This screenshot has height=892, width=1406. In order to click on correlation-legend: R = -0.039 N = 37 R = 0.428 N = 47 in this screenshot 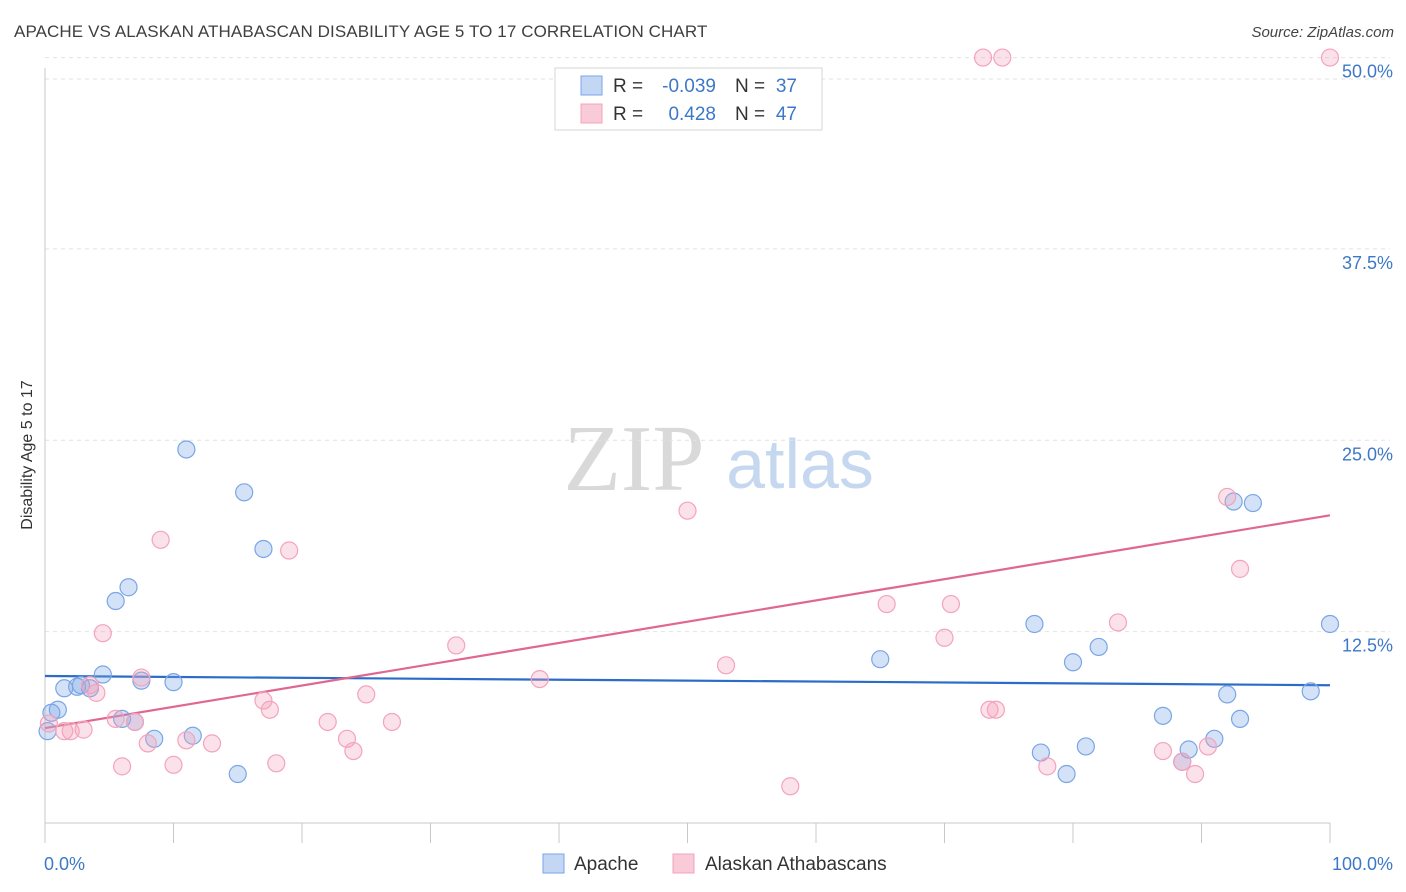, I will do `click(688, 99)`.